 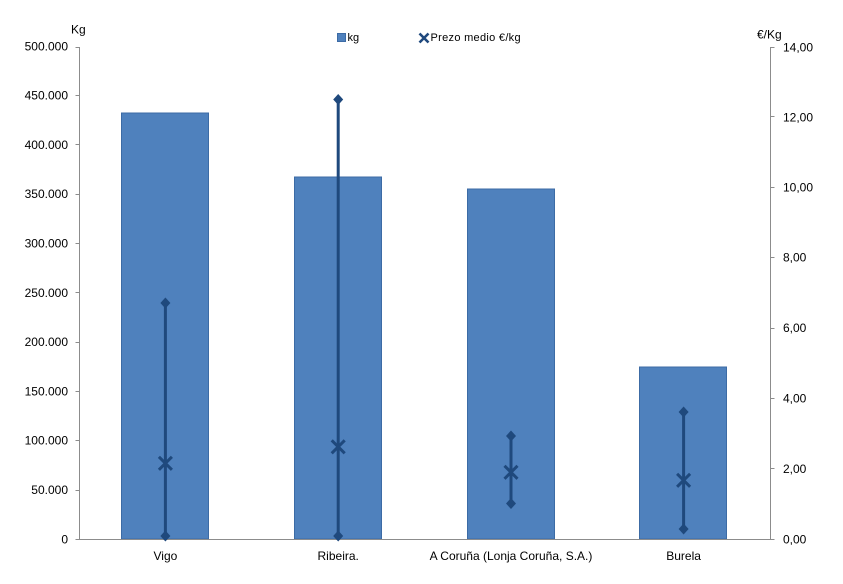 I want to click on svg-text: 12,00, so click(x=798, y=118).